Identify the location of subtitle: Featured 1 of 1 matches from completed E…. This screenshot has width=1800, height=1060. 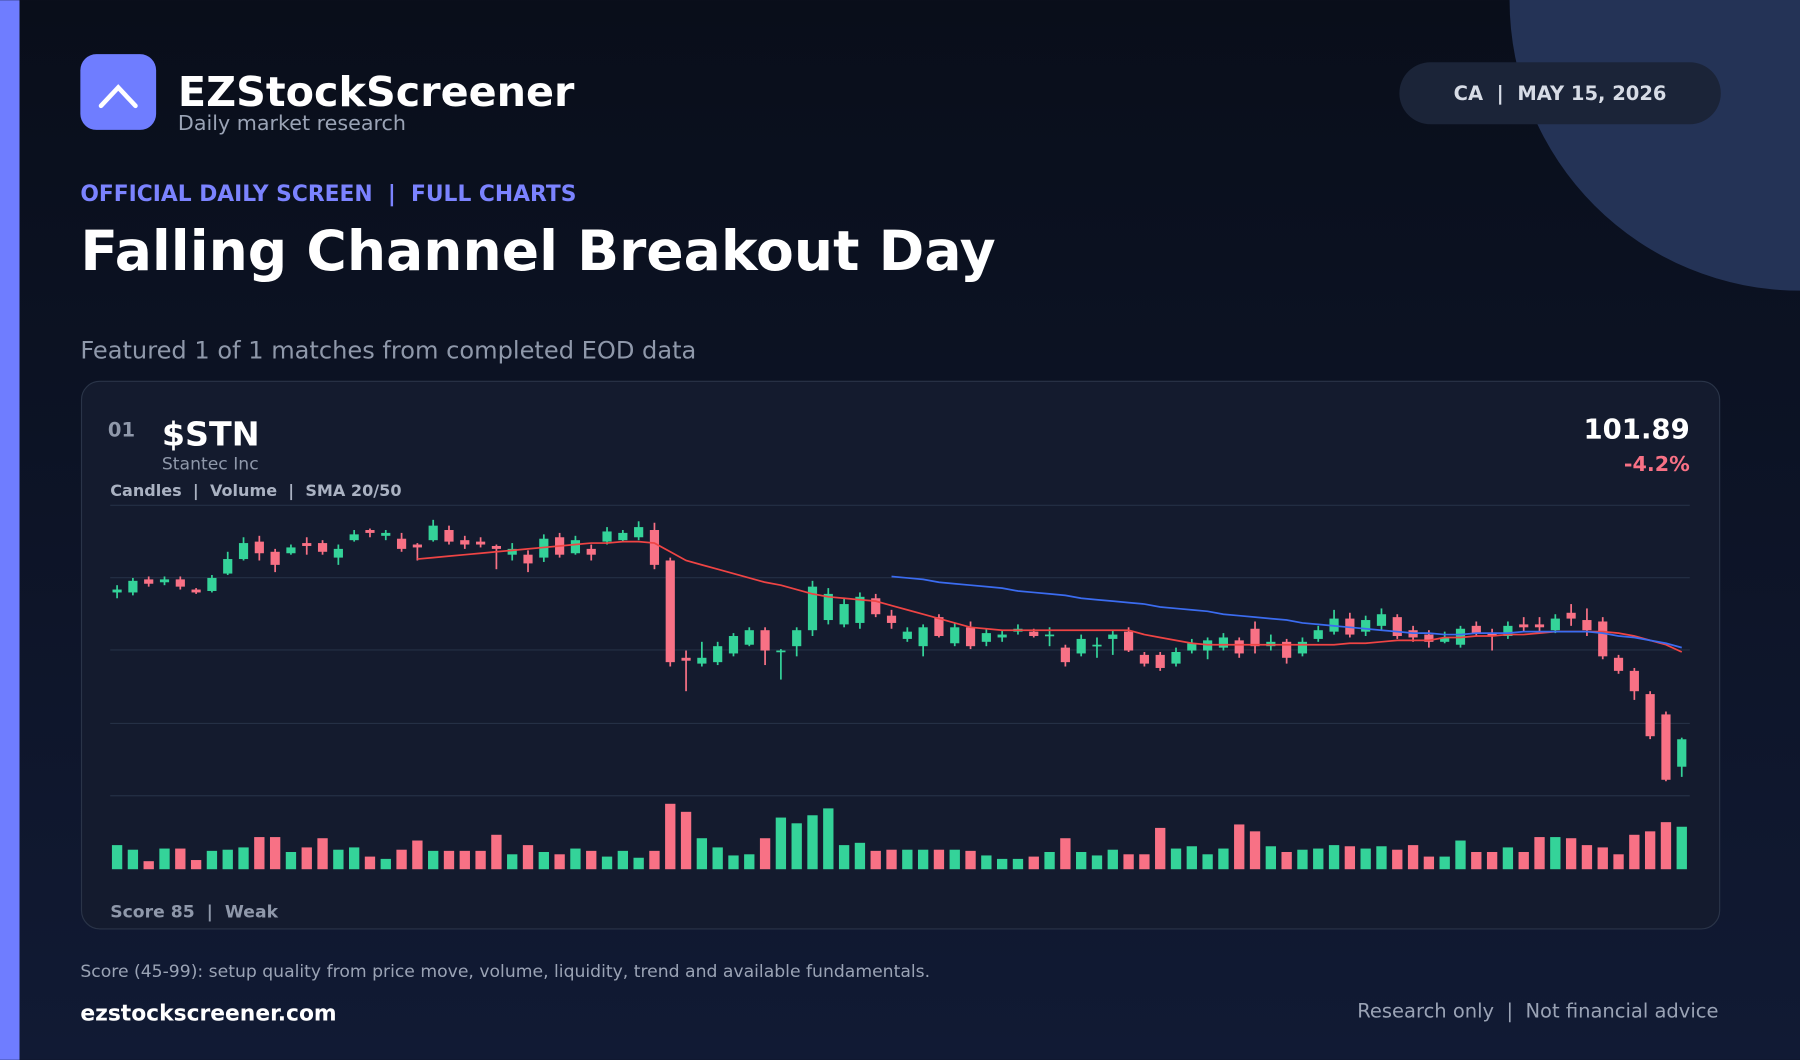
(388, 350).